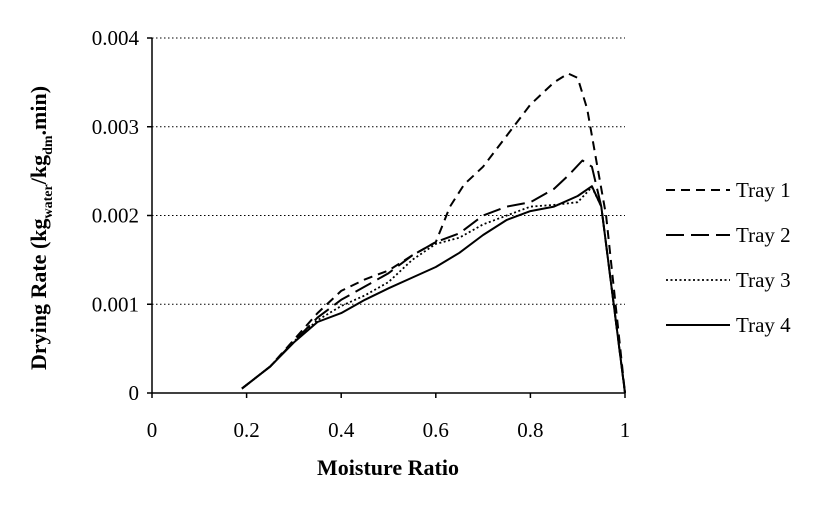 The image size is (828, 505). What do you see at coordinates (246, 430) in the screenshot?
I see `x-tick-label: 0.2` at bounding box center [246, 430].